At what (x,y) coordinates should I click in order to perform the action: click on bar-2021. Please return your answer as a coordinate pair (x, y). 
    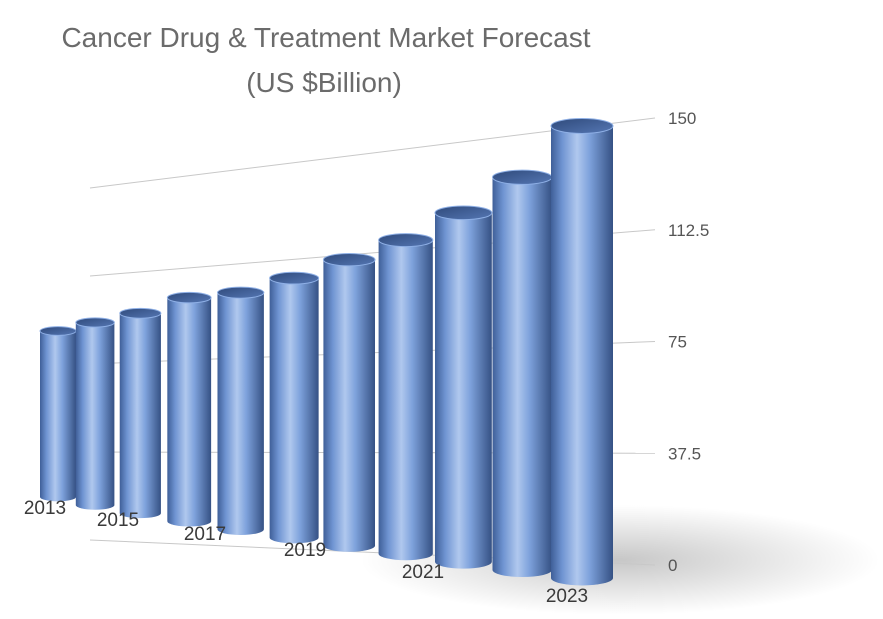
    Looking at the image, I should click on (463, 387).